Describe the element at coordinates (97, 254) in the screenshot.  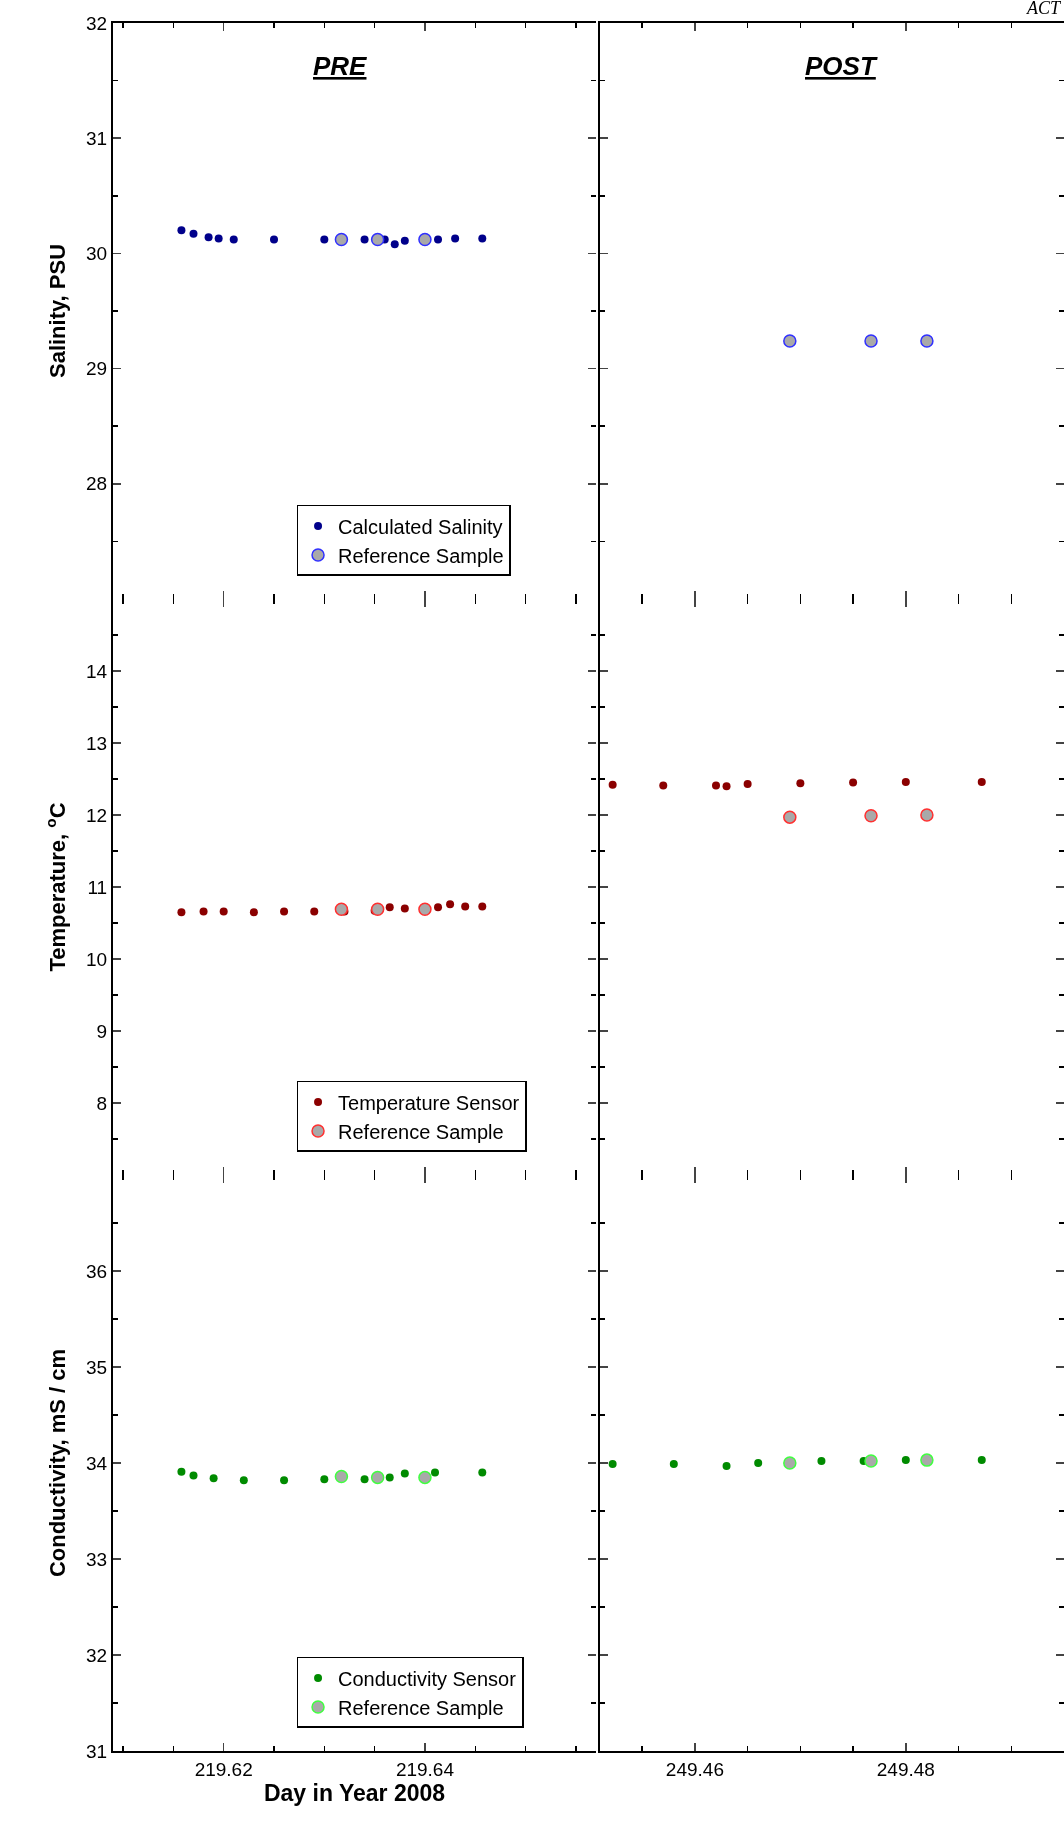
I see `y-tick-label: 30` at that location.